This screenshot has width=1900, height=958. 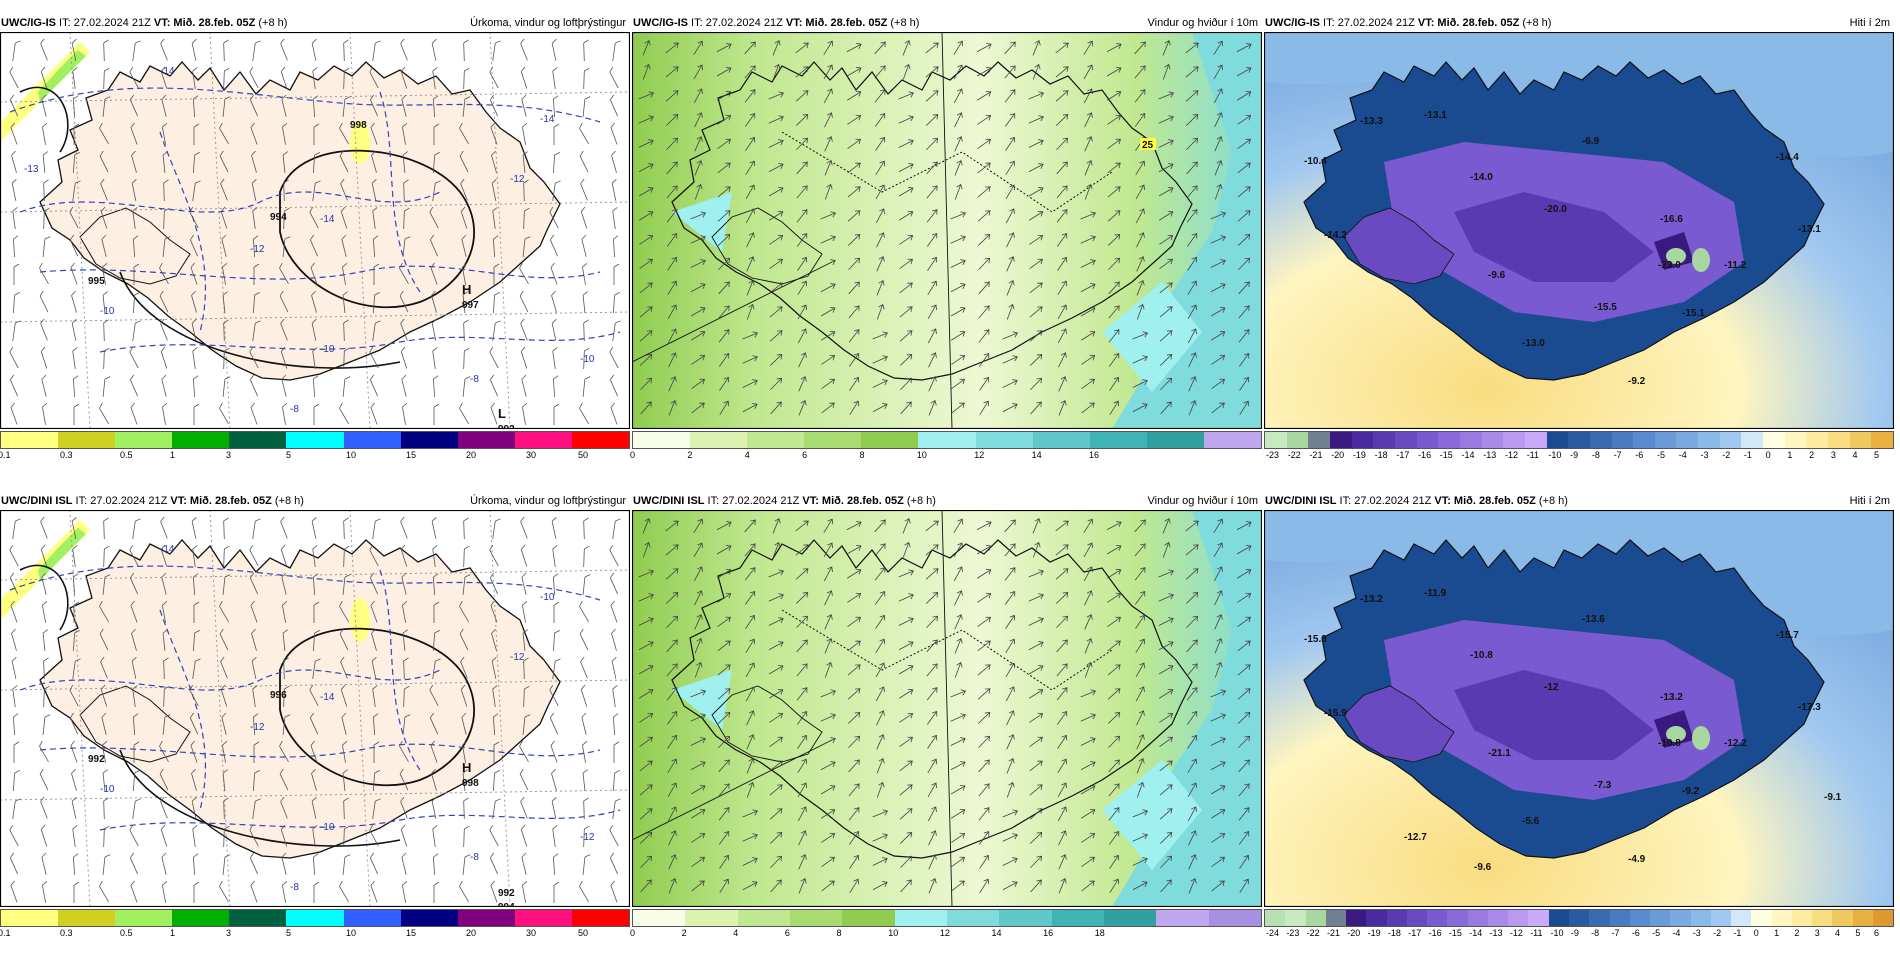 I want to click on temp-value-label: -12, so click(x=1551, y=687).